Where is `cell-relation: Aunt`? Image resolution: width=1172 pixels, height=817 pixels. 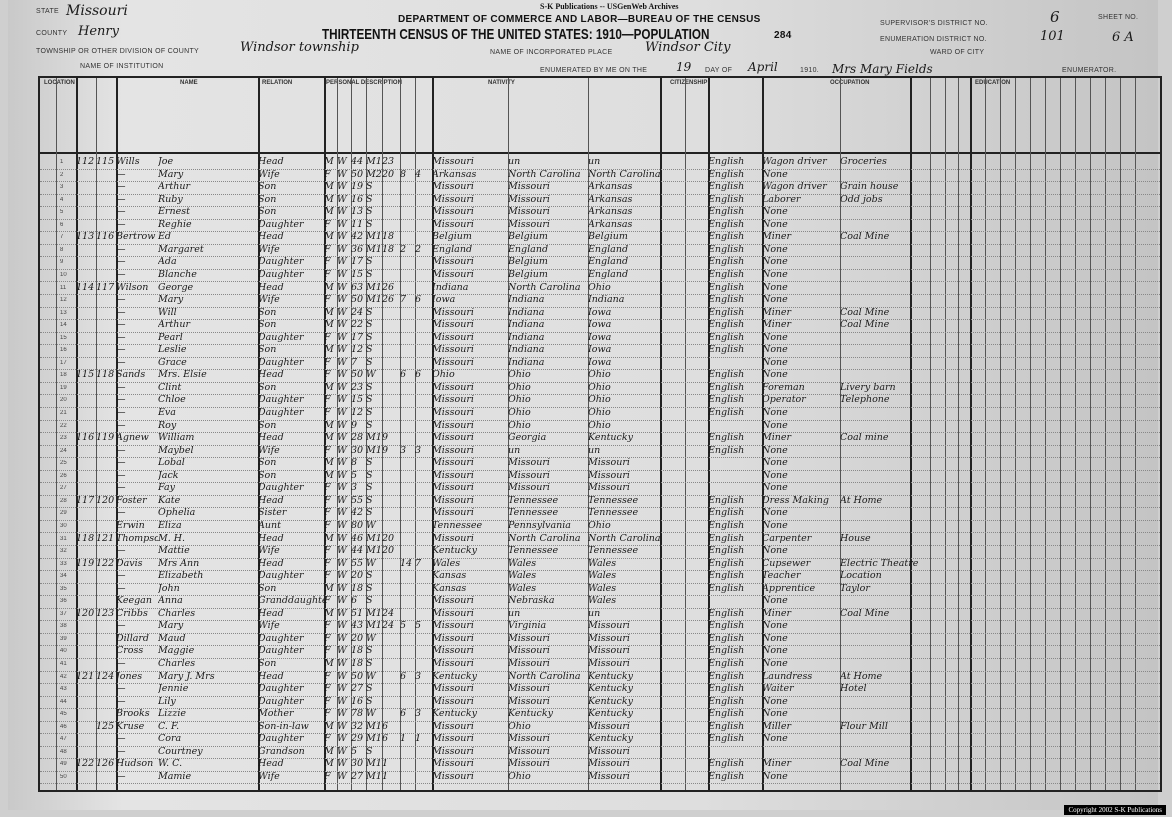
cell-relation: Aunt is located at coordinates (269, 525).